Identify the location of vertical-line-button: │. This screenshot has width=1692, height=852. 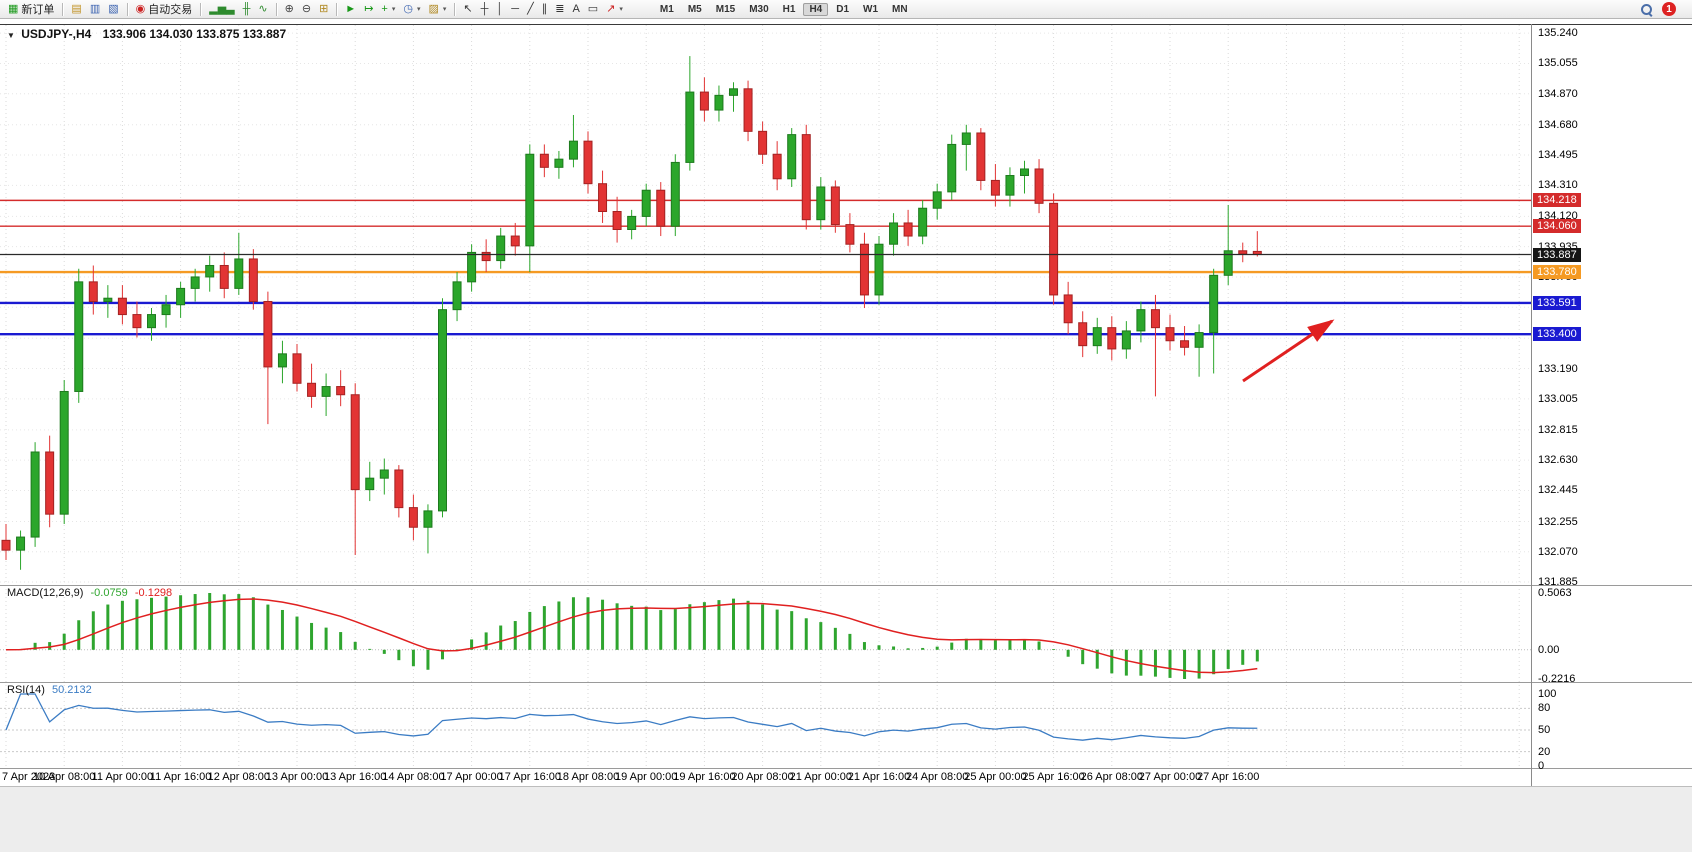
(499, 9).